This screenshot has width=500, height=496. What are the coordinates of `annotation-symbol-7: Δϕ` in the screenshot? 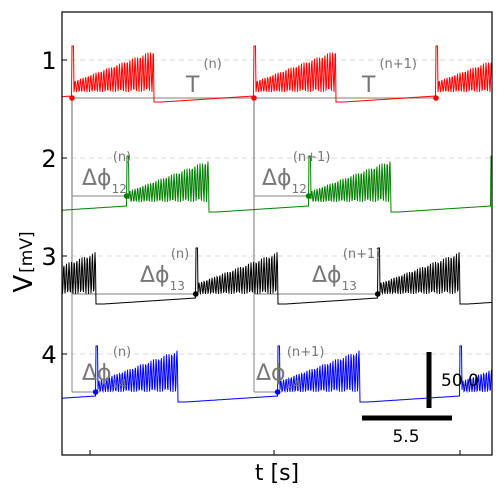 It's located at (97, 373).